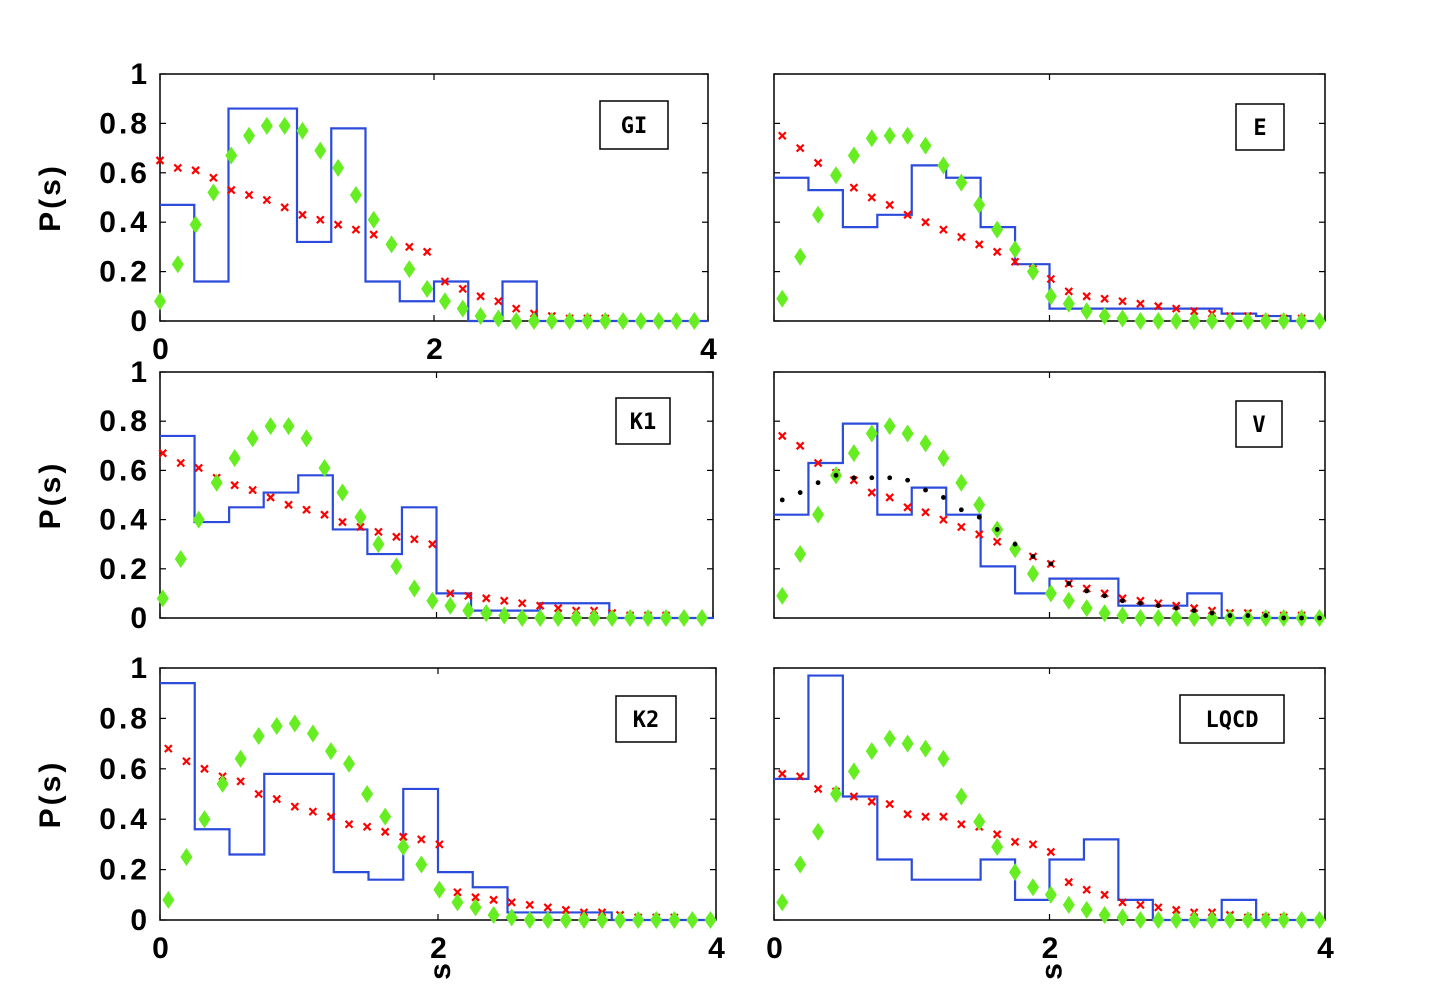  Describe the element at coordinates (50, 794) in the screenshot. I see `y-axis-label: P(s)` at that location.